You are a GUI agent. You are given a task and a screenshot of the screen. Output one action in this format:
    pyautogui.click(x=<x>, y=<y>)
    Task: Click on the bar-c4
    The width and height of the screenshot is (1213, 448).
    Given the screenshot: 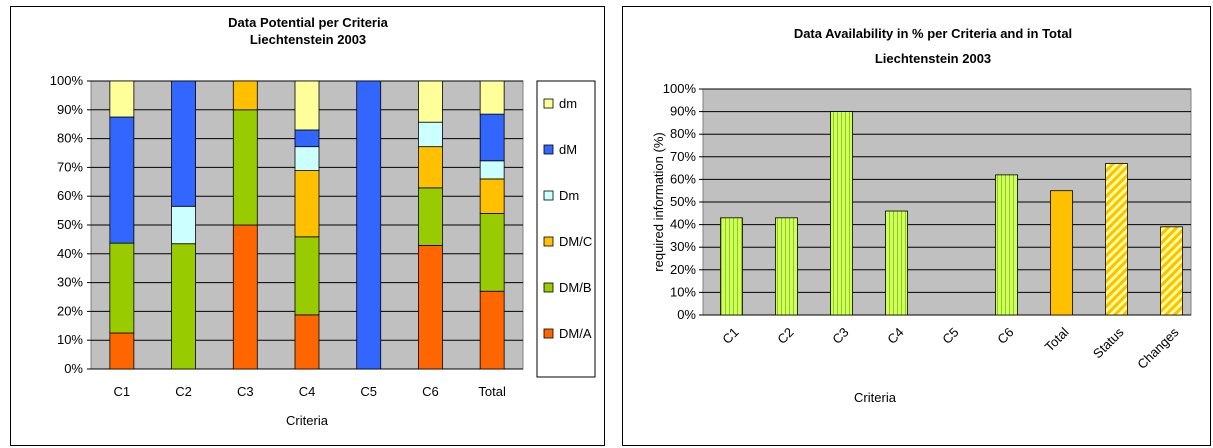 What is the action you would take?
    pyautogui.click(x=897, y=263)
    